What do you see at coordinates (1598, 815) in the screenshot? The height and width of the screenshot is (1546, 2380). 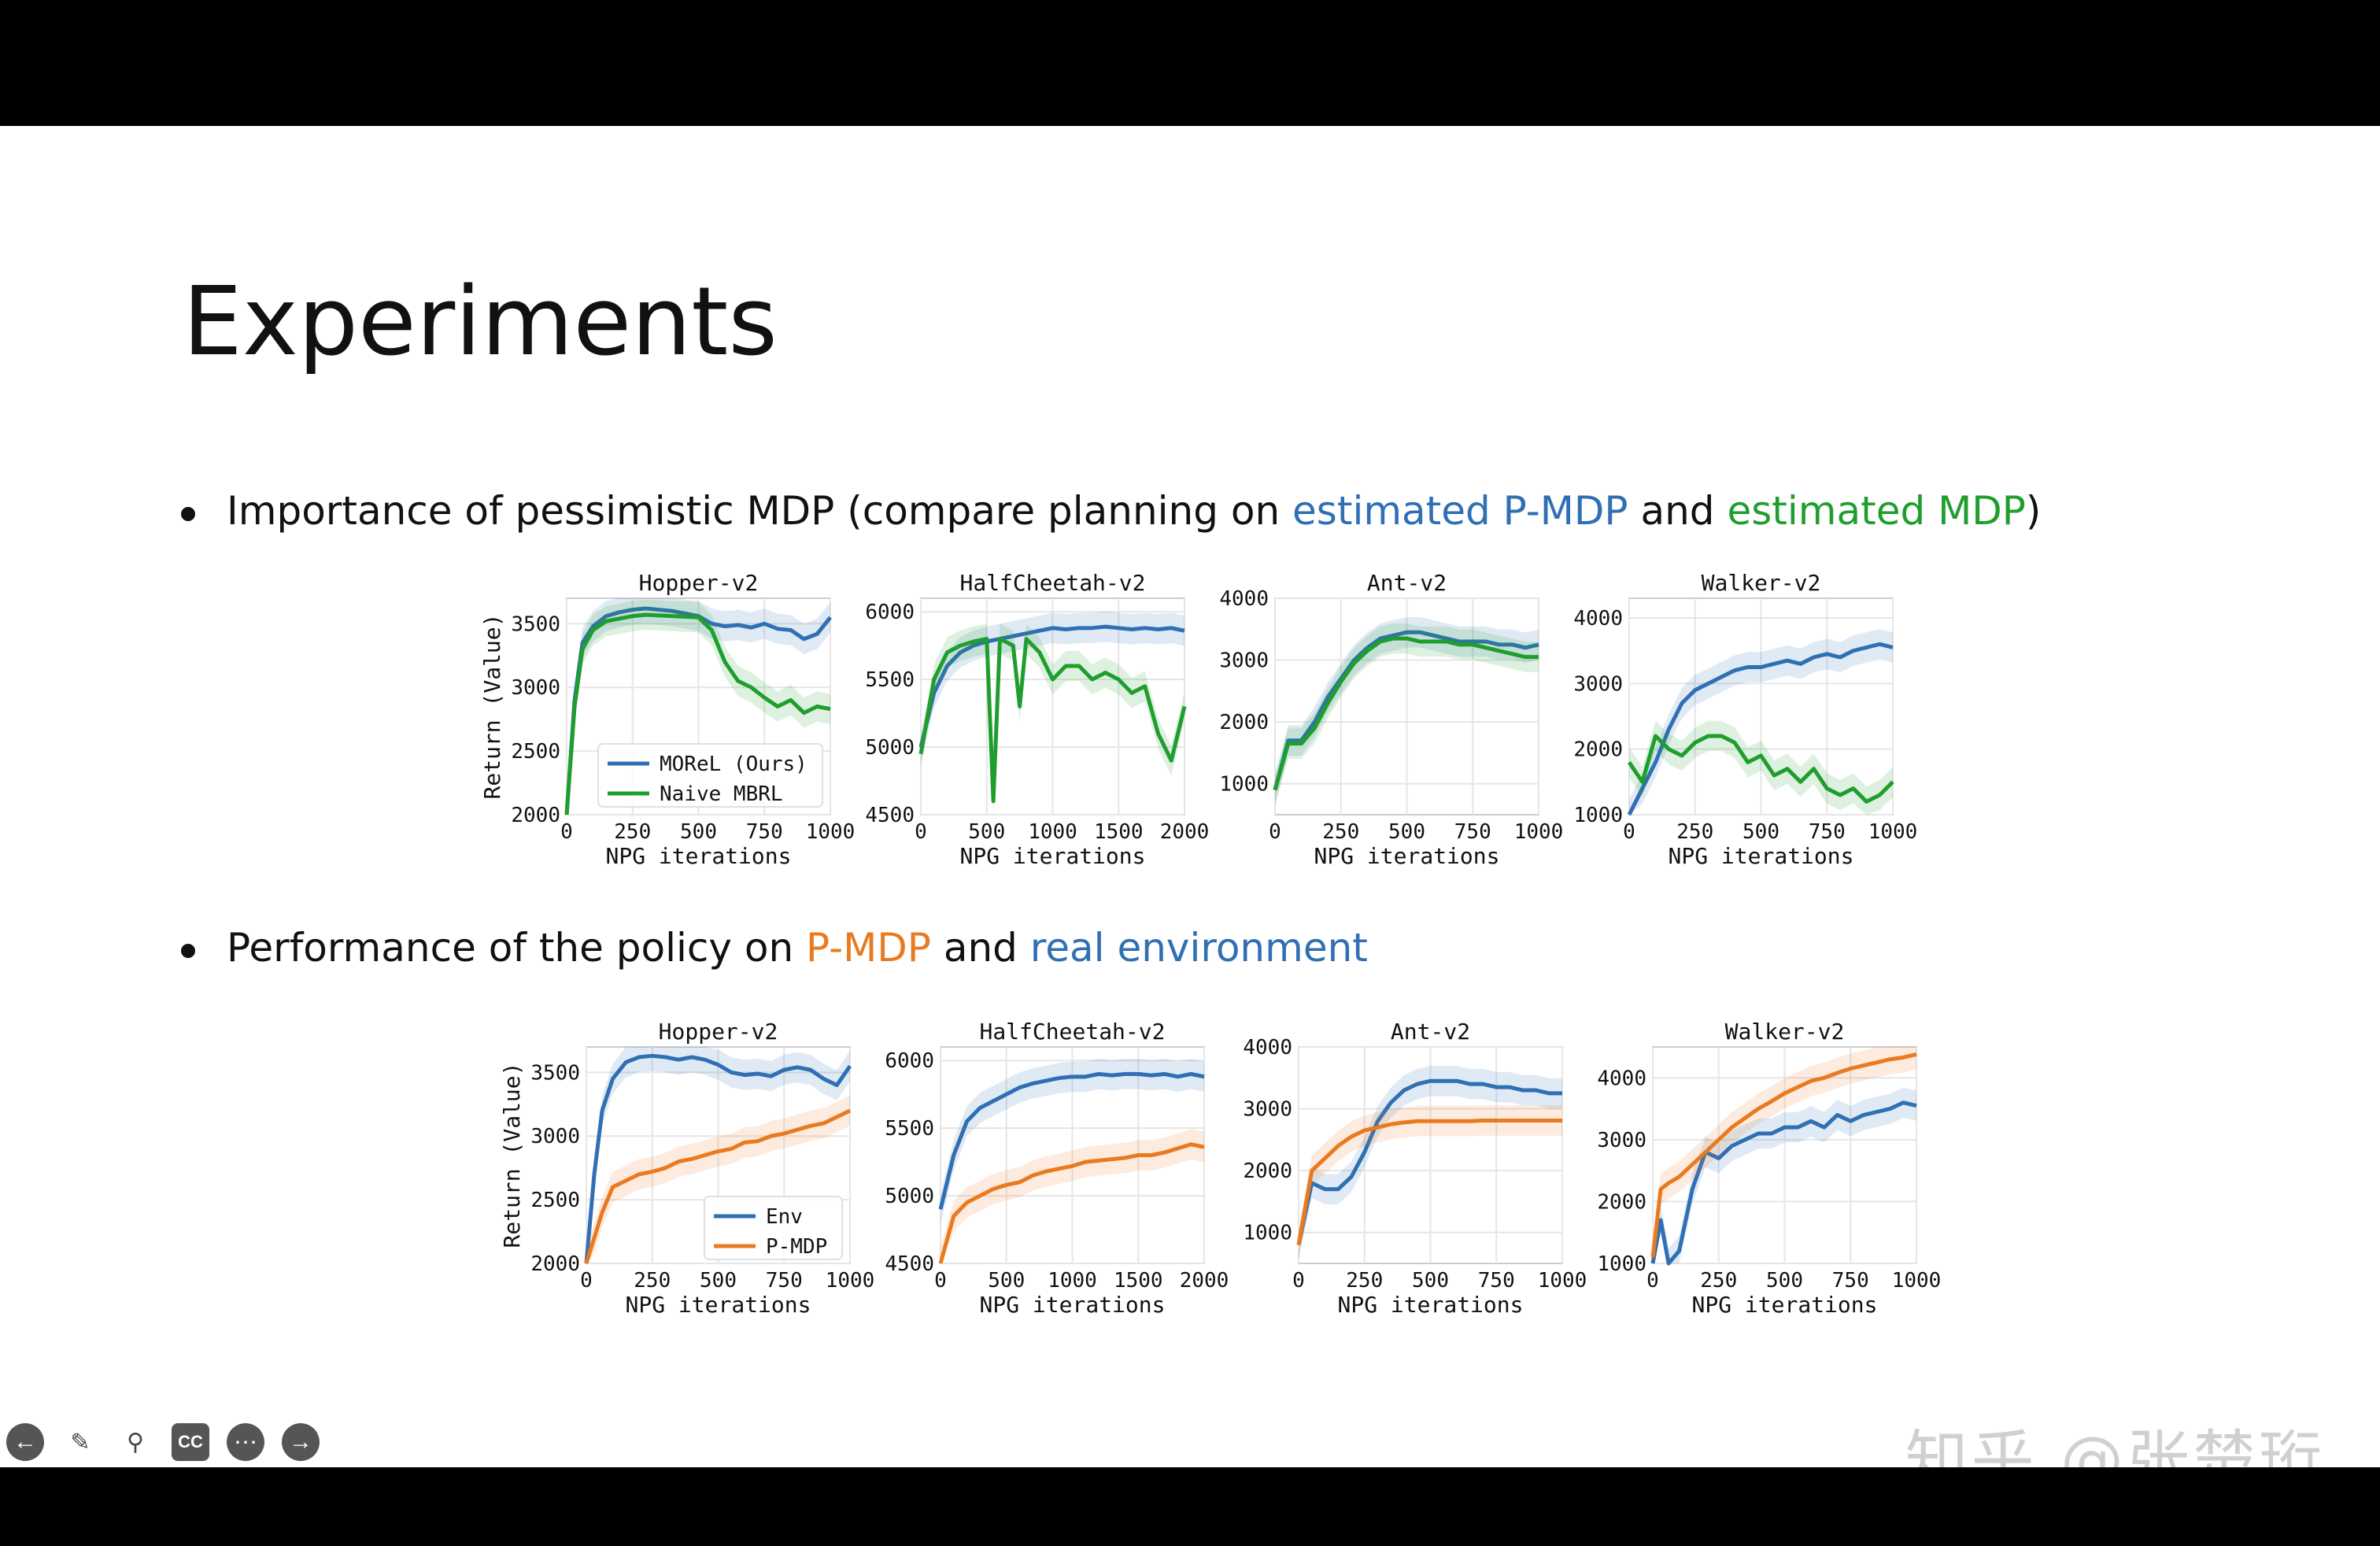 I see `y-tick-label: 1000` at bounding box center [1598, 815].